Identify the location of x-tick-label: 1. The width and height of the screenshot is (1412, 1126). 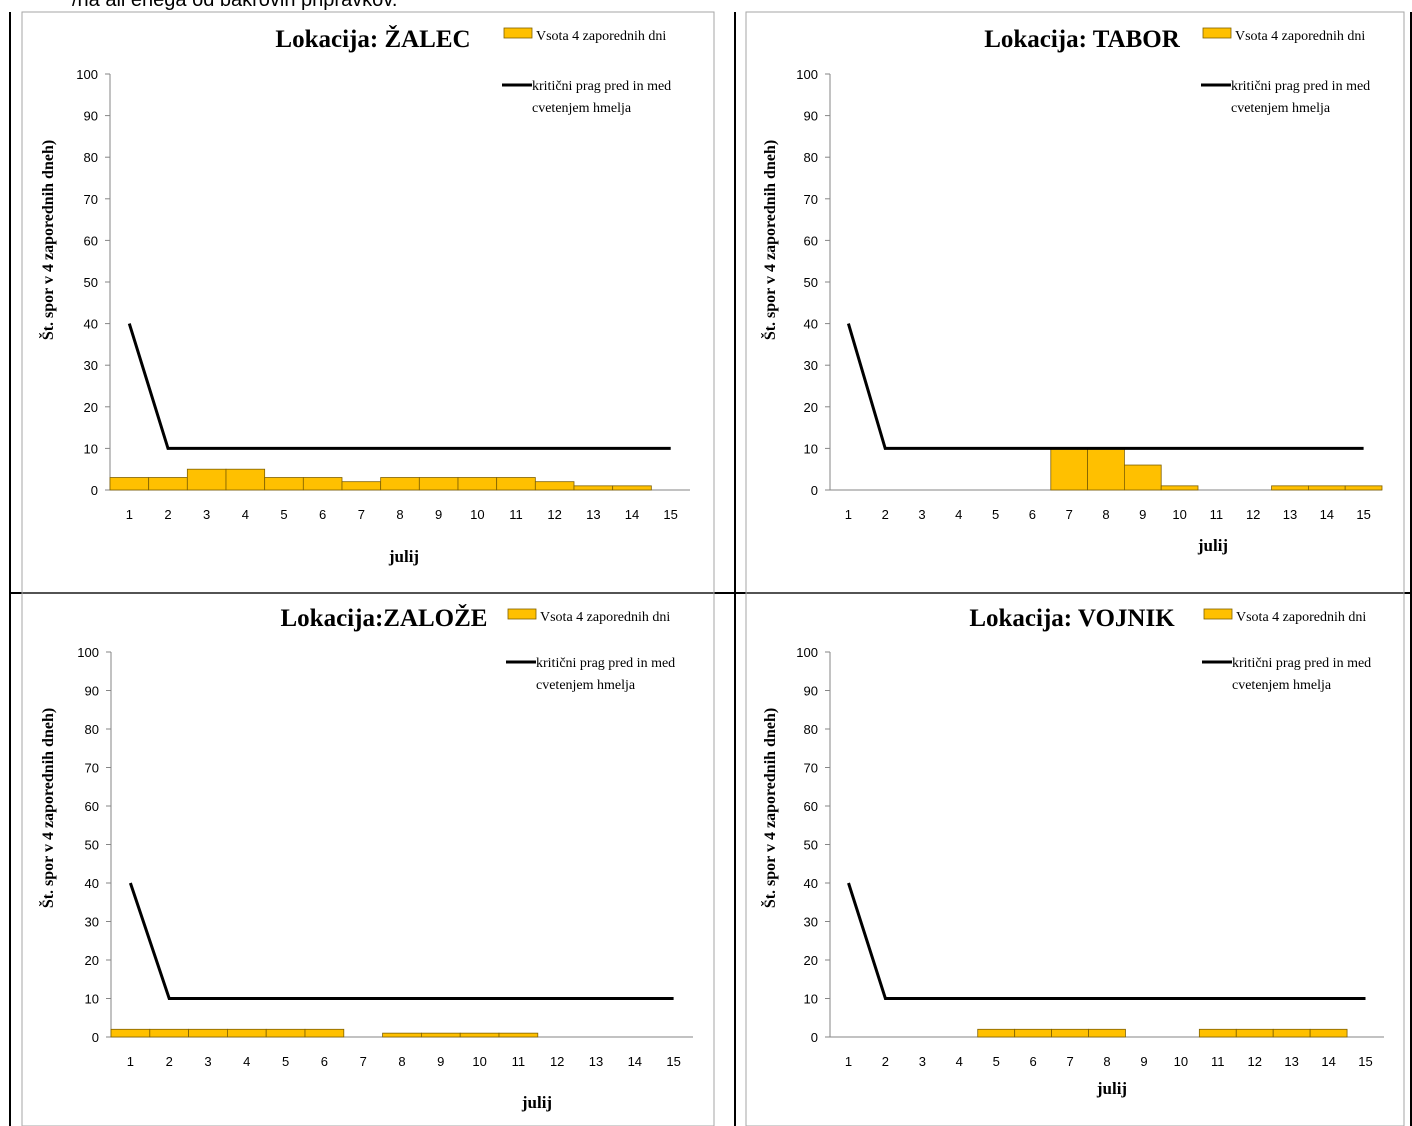
(129, 514).